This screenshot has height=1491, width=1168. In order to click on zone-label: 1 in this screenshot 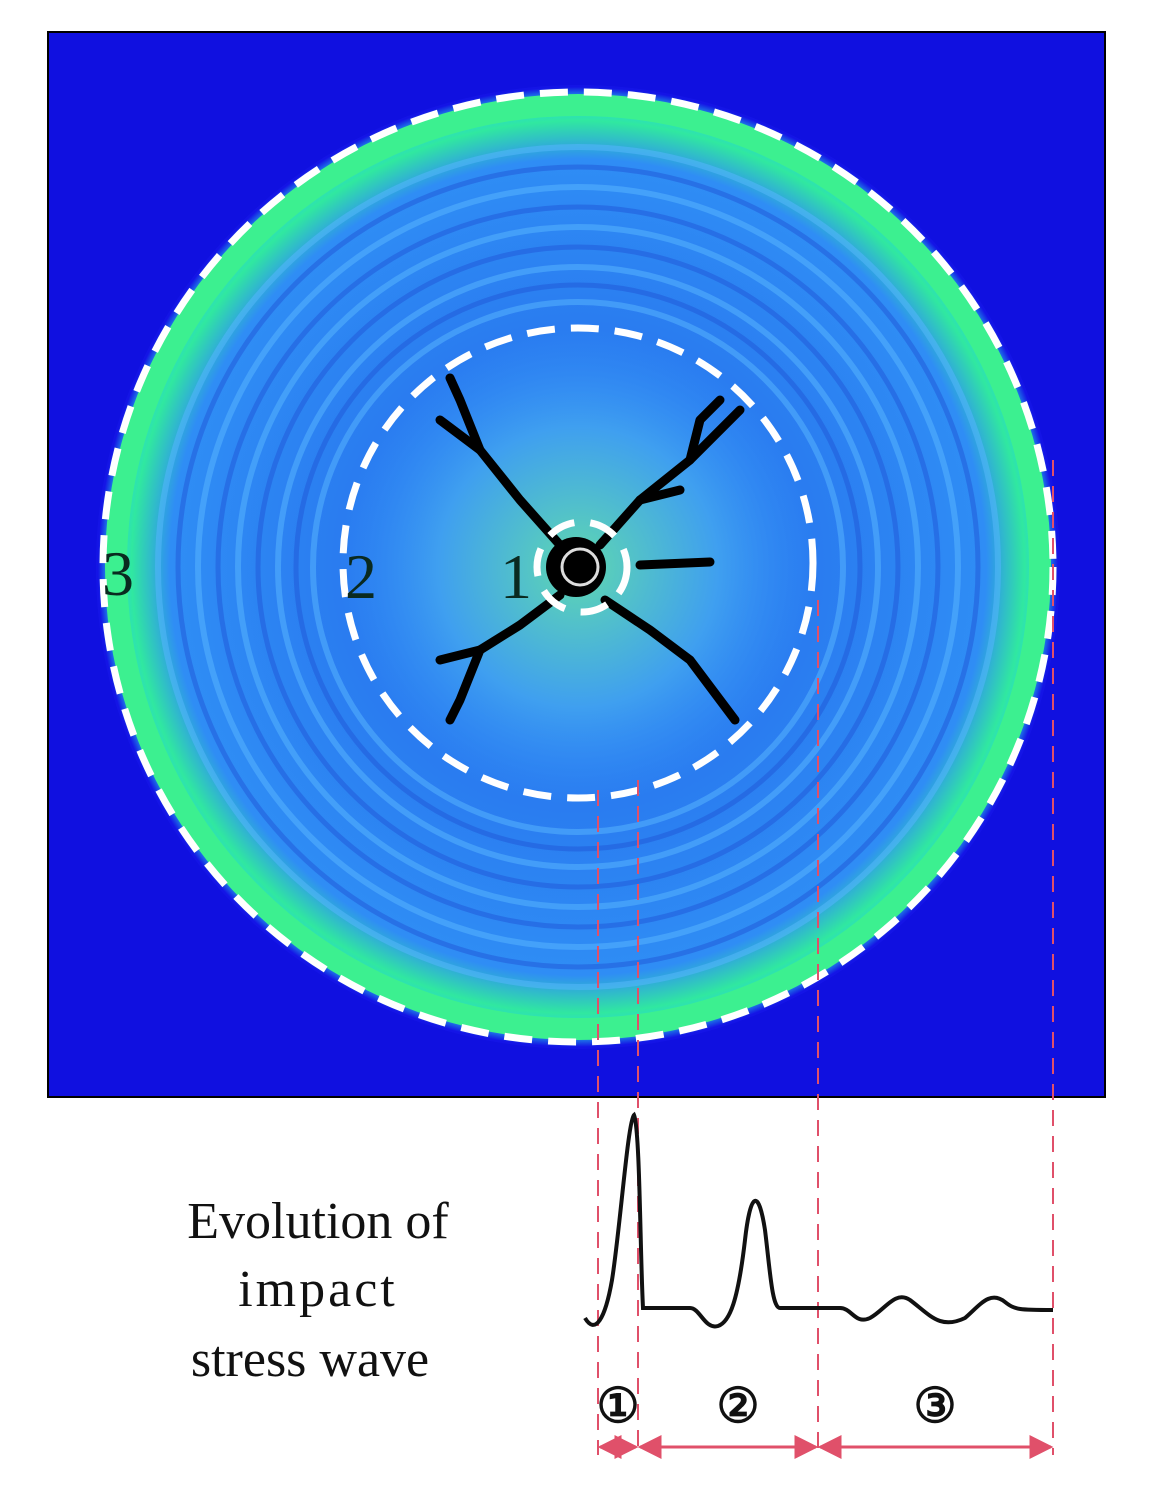, I will do `click(516, 576)`.